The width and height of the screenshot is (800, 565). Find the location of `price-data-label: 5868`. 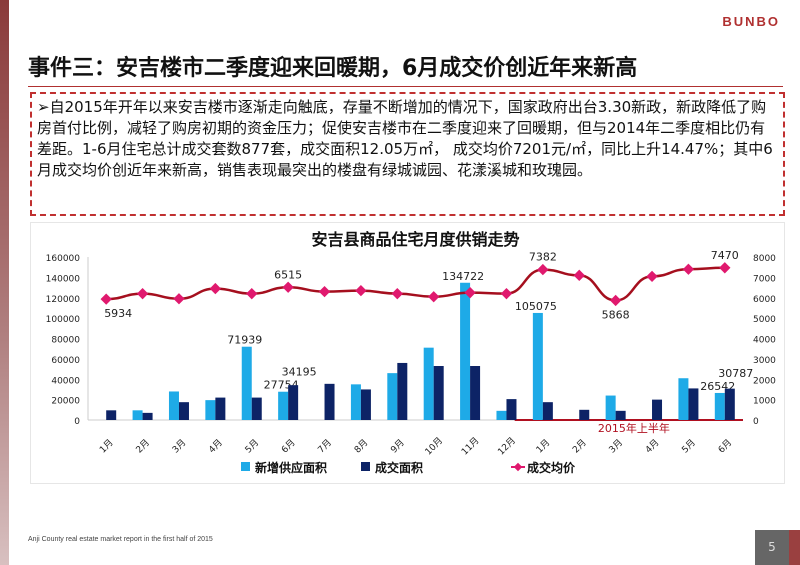

price-data-label: 5868 is located at coordinates (616, 314).